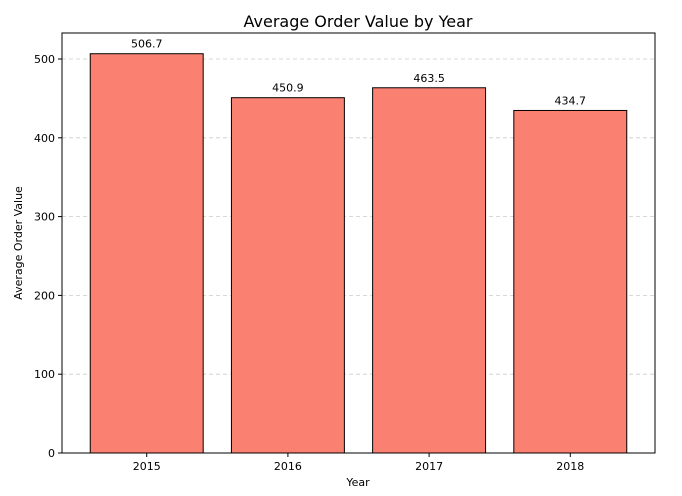  Describe the element at coordinates (51, 453) in the screenshot. I see `y-tick-label: 0` at that location.